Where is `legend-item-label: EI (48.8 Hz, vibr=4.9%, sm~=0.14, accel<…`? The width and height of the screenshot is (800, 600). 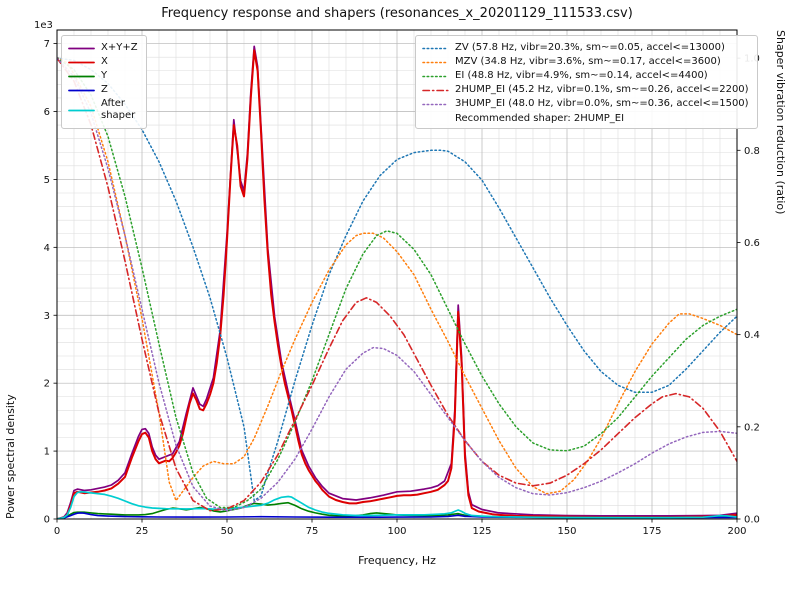 legend-item-label: EI (48.8 Hz, vibr=4.9%, sm~=0.14, accel<… is located at coordinates (581, 75).